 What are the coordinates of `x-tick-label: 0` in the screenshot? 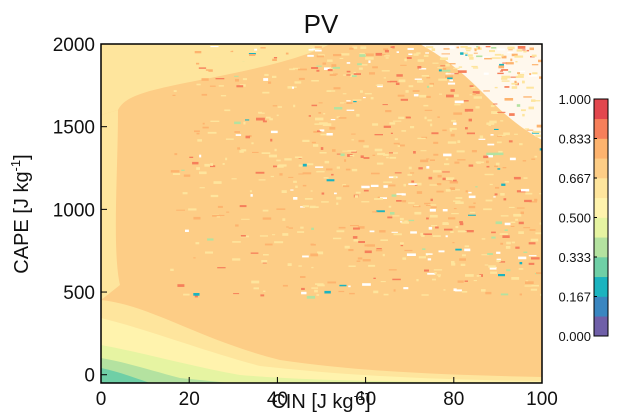 It's located at (101, 399).